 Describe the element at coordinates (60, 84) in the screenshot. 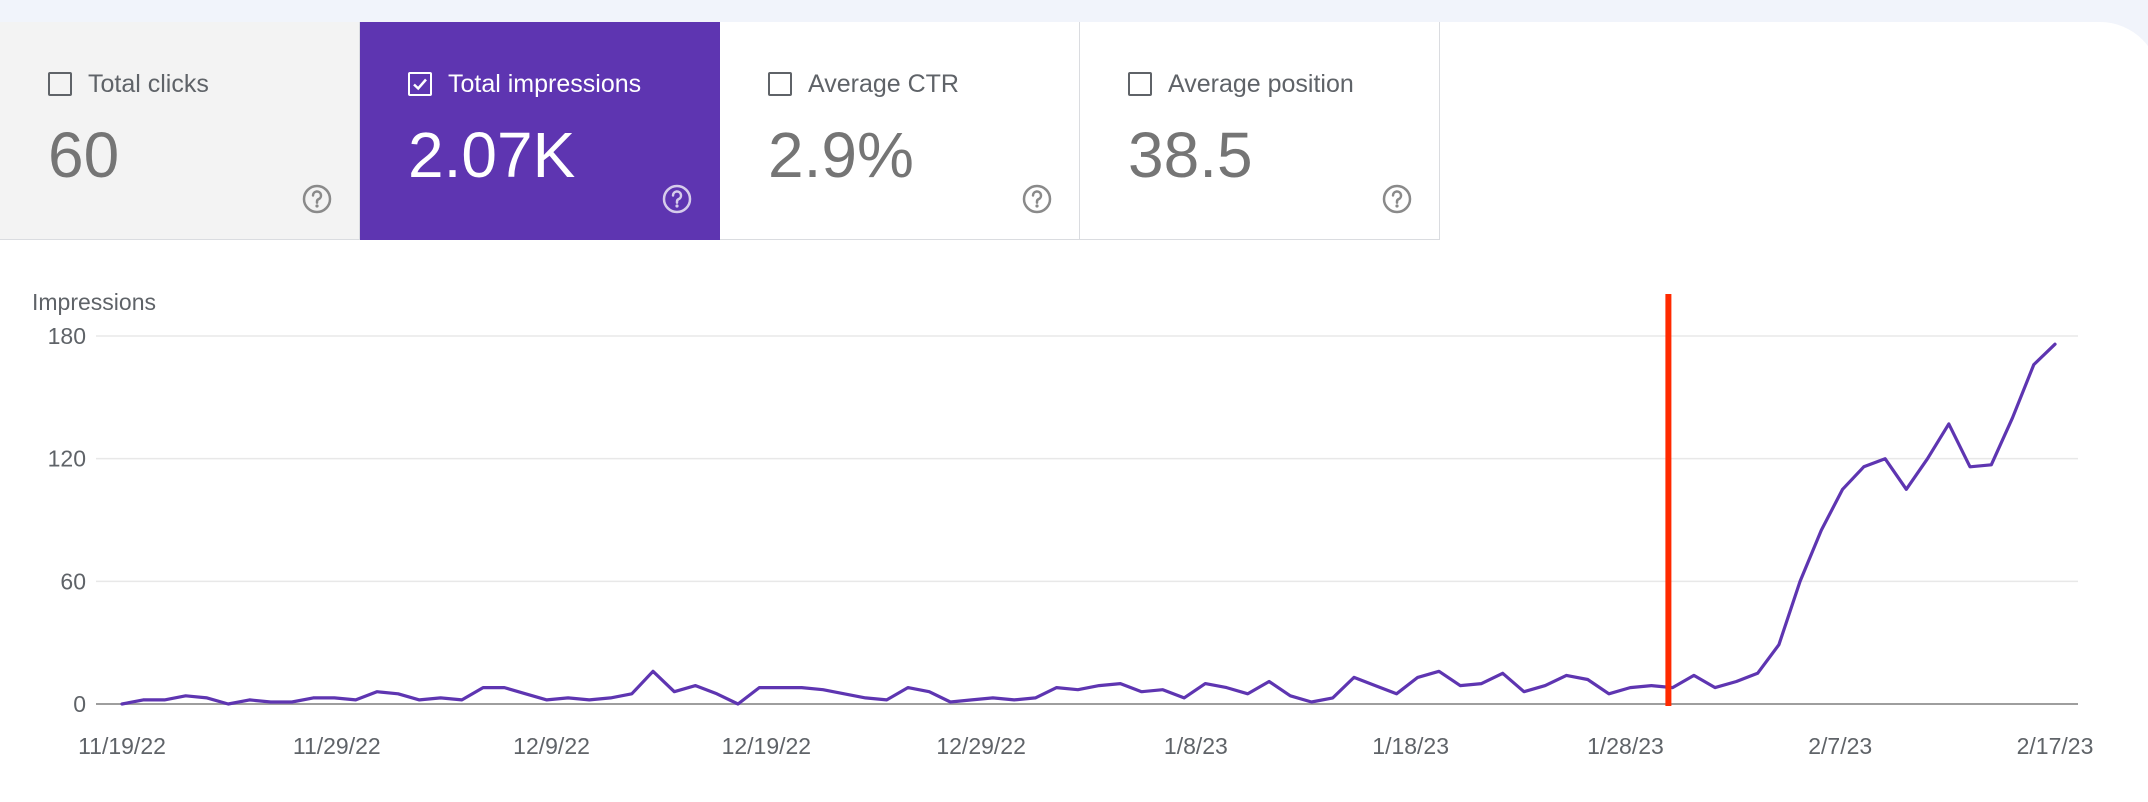

I see `total-clicks-checkbox` at that location.